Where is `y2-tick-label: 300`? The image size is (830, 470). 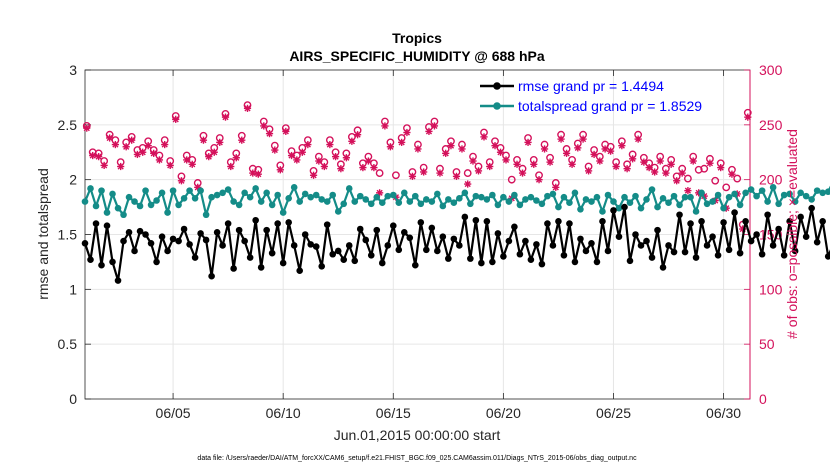
y2-tick-label: 300 is located at coordinates (771, 70).